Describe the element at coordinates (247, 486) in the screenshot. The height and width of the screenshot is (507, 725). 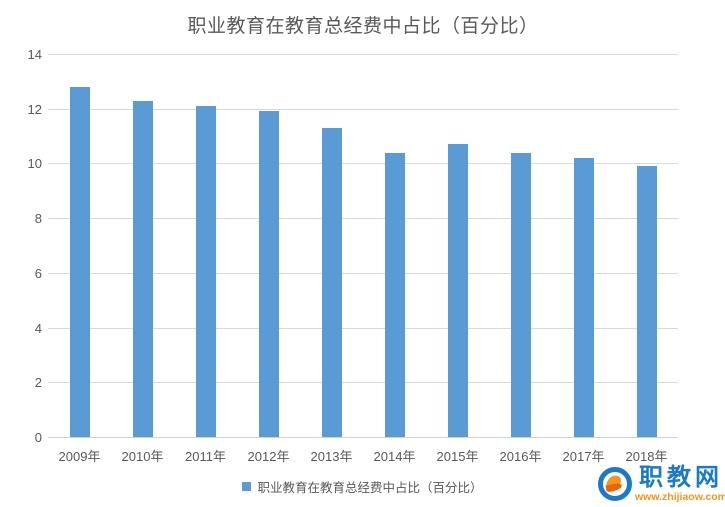
I see `legend-marker-icon` at that location.